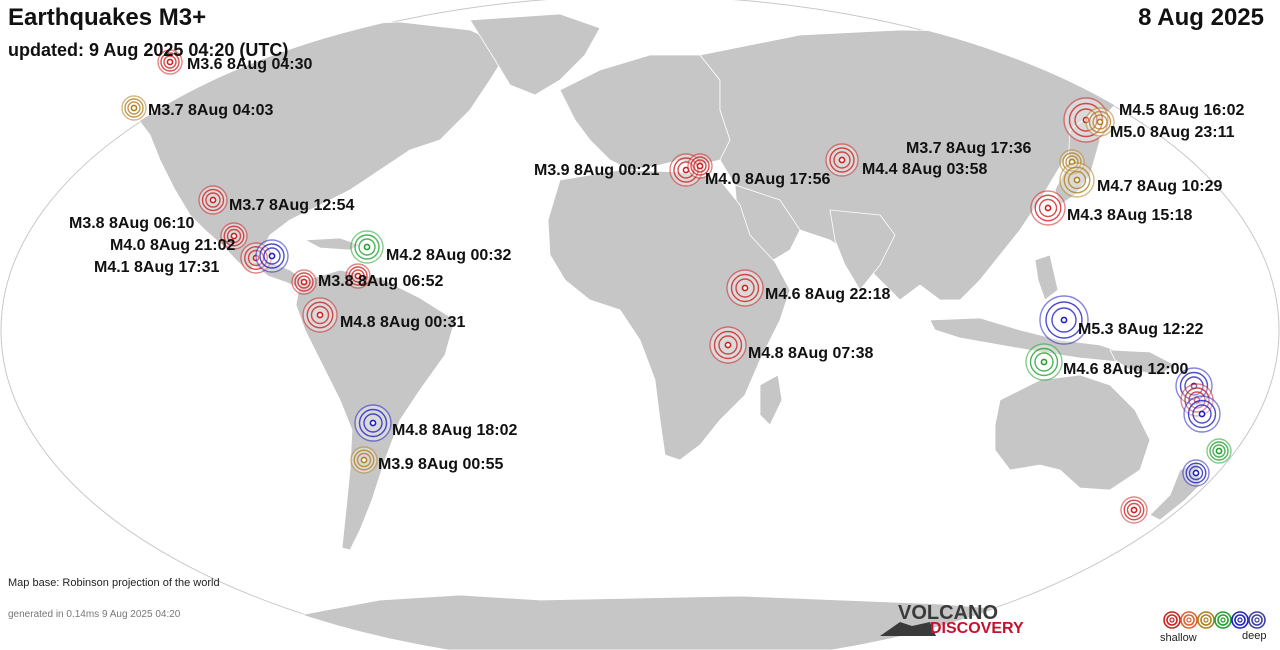 The height and width of the screenshot is (650, 1280). What do you see at coordinates (449, 255) in the screenshot?
I see `quake-label: M4.2 8Aug 00:32` at bounding box center [449, 255].